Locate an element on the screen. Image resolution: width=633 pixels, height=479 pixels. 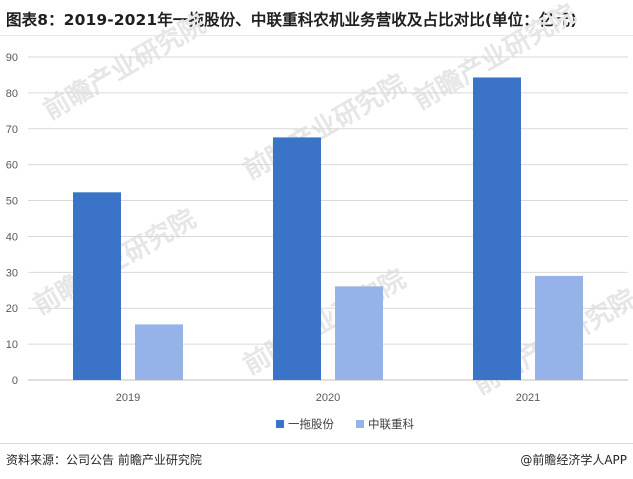
y-tick-label: 70 is located at coordinates (12, 130).